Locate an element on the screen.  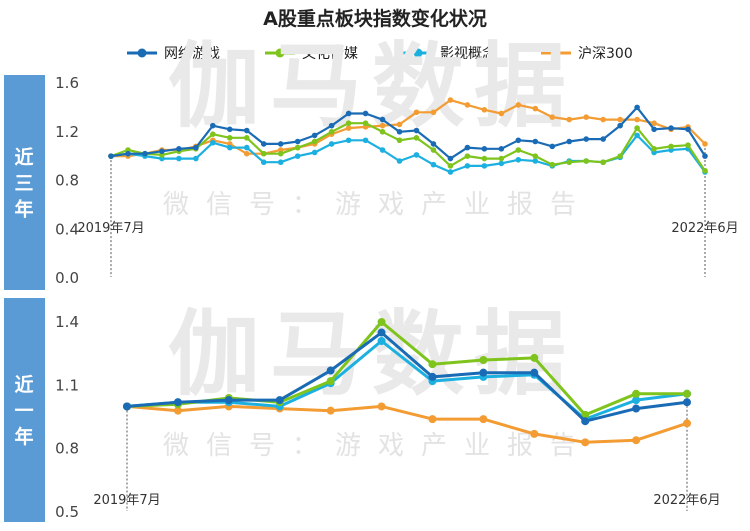
side-label-top-char-0: 近 is located at coordinates (23, 158).